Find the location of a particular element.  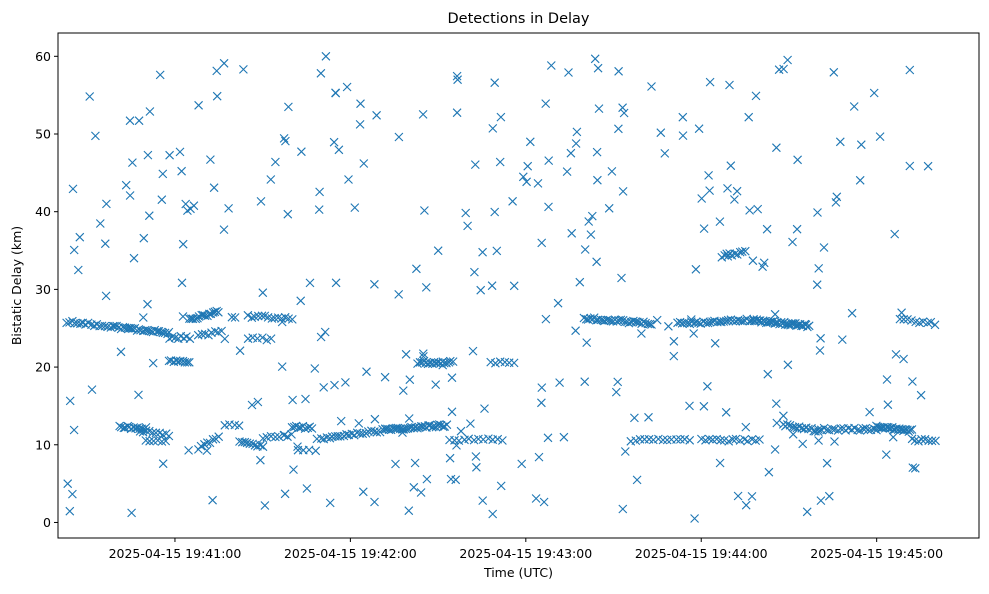

y-axis-label: Bistatic Delay (km) is located at coordinates (16, 285).